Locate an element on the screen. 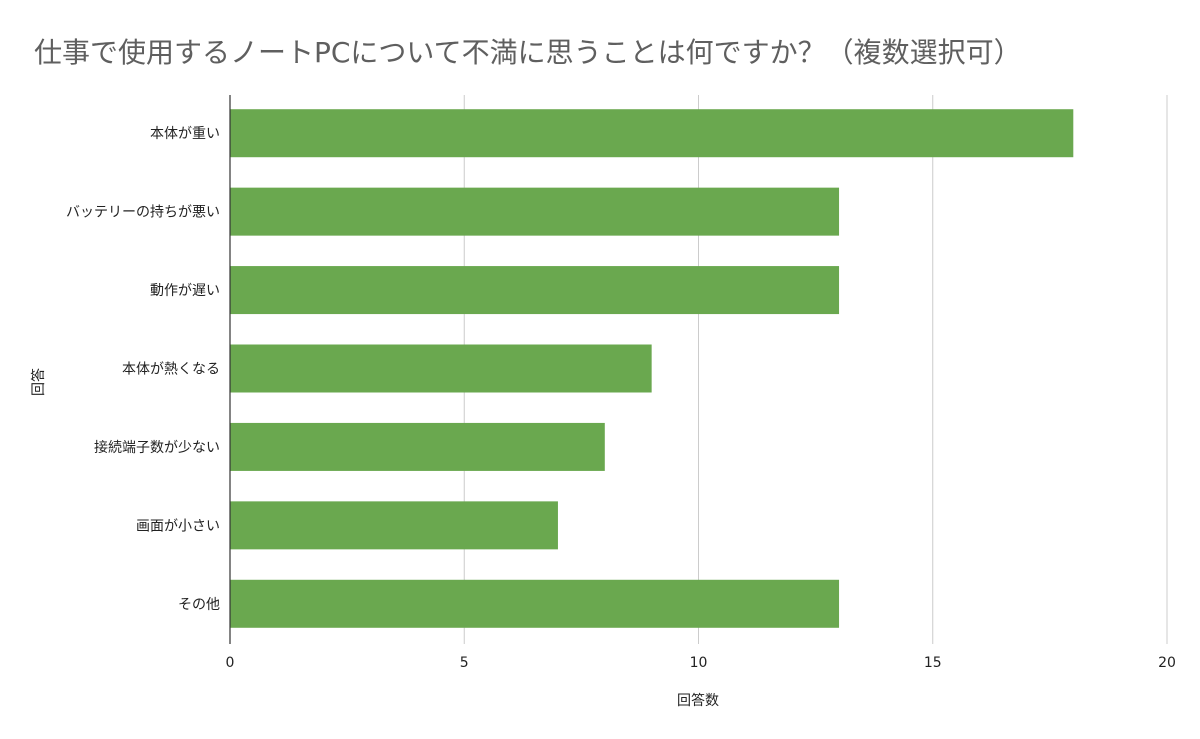  x-tick-labels: 0 5 10 15 20 is located at coordinates (701, 663).